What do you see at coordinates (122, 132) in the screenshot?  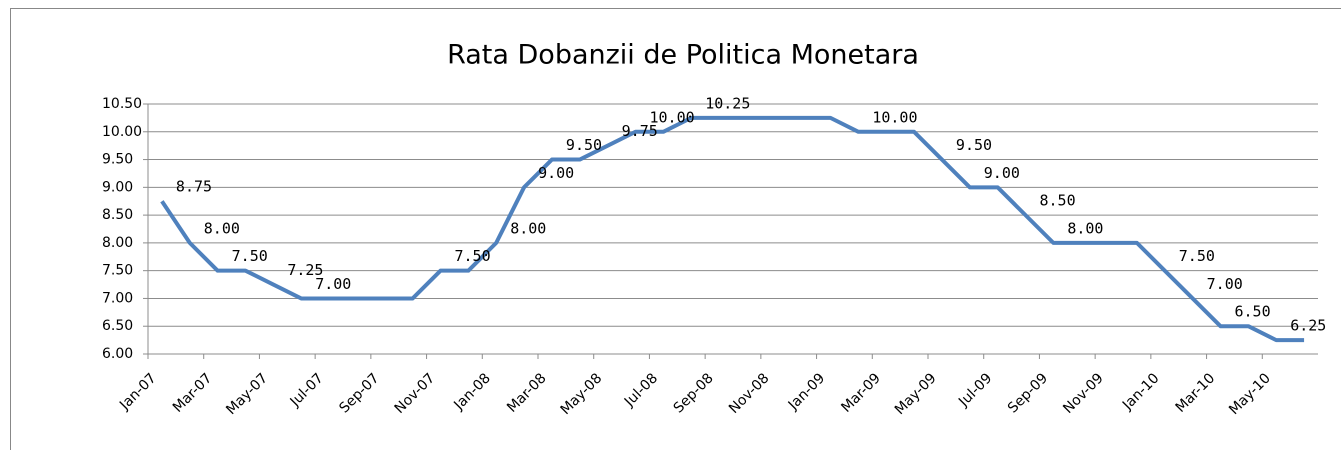 I see `y-tick-label: 10.00` at bounding box center [122, 132].